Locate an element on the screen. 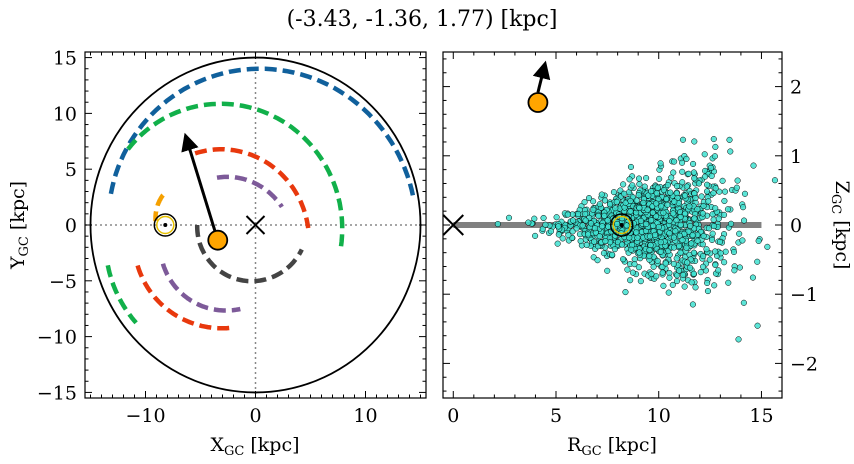  left-y-label-sub: GC is located at coordinates (24, 246).